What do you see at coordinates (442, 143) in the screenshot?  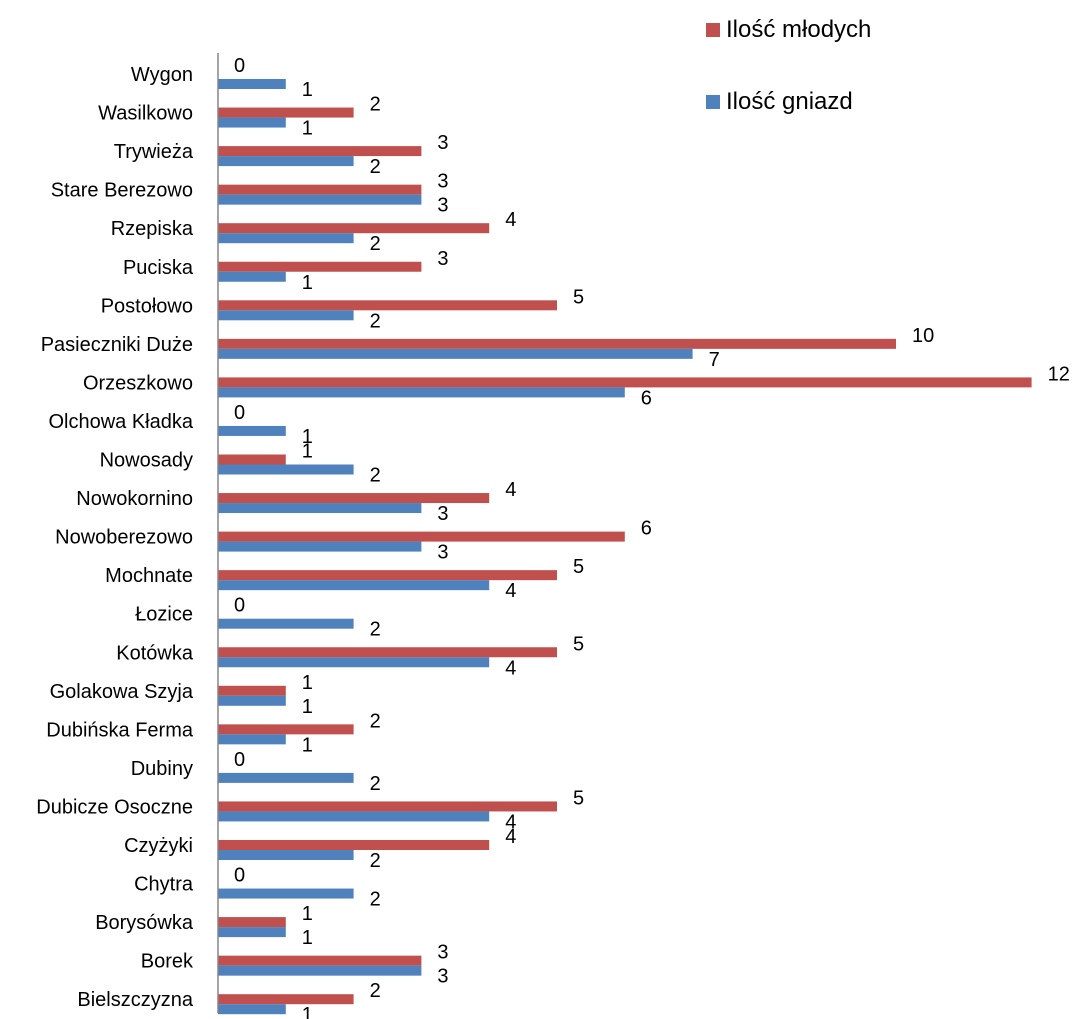 I see `data-label-mlodych-trywieza: 3` at bounding box center [442, 143].